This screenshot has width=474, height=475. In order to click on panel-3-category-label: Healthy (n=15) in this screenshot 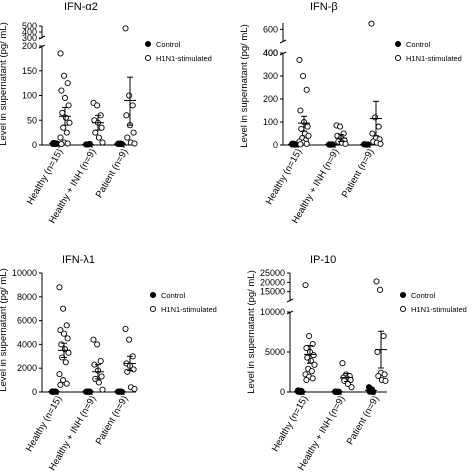, I will do `click(44, 424)`.